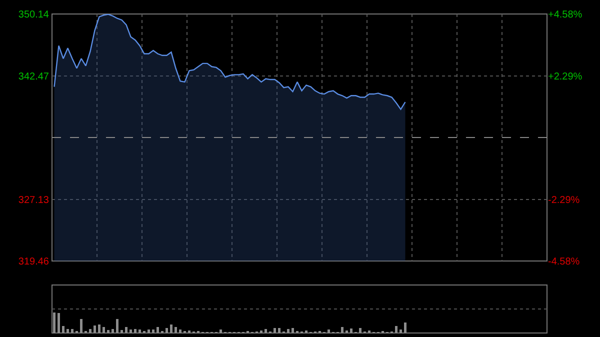 The image size is (600, 337). What do you see at coordinates (34, 200) in the screenshot?
I see `y-tick-label: 327.13` at bounding box center [34, 200].